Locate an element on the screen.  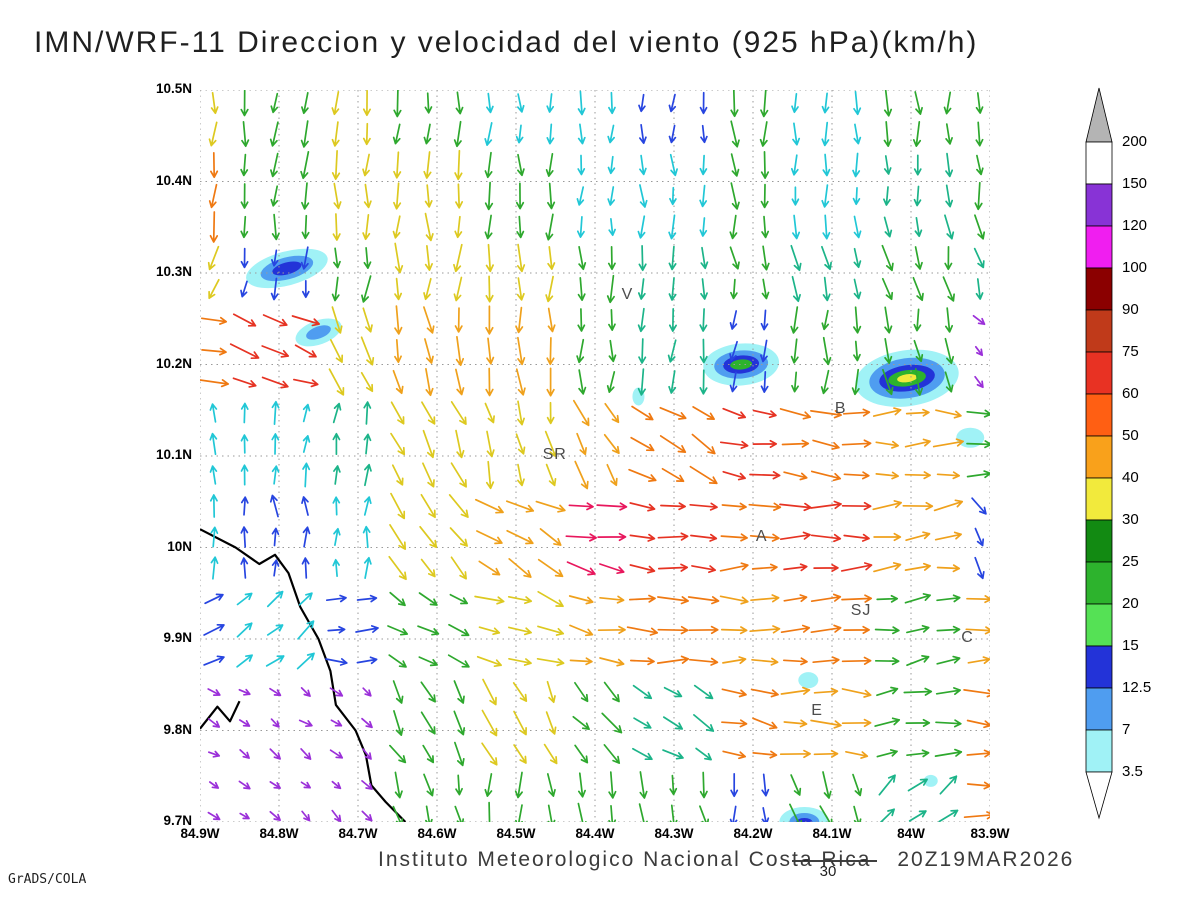
colorbar-label: 40 is located at coordinates (1130, 477).